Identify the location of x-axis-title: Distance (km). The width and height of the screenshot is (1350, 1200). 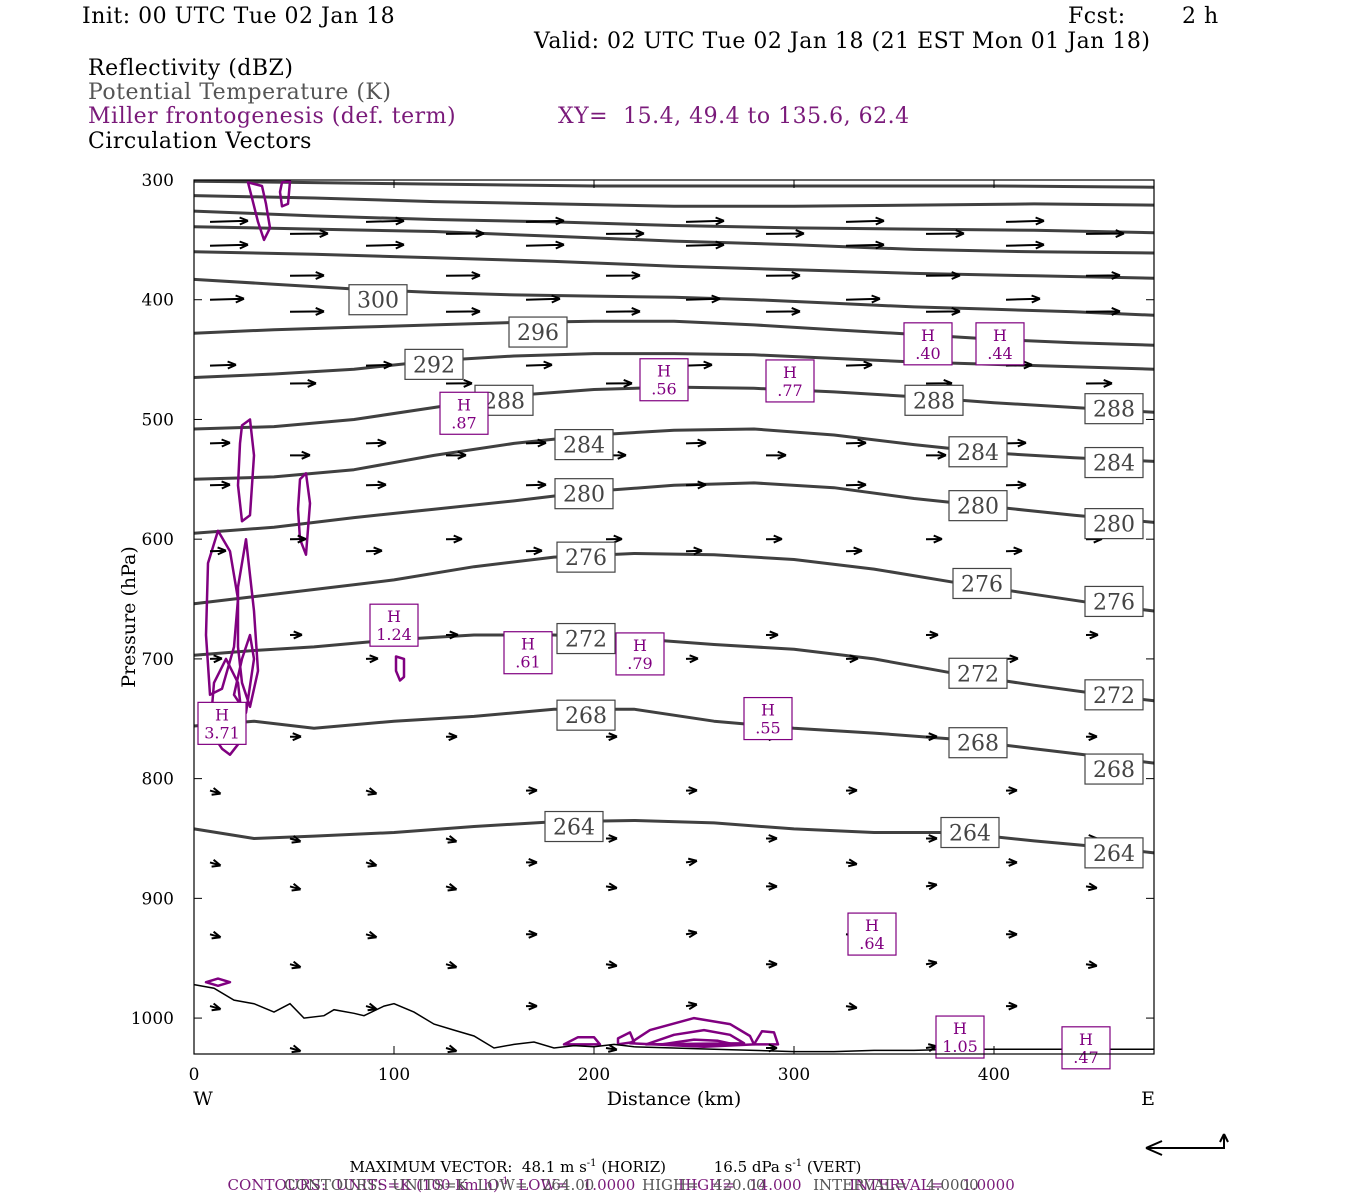
(674, 1099).